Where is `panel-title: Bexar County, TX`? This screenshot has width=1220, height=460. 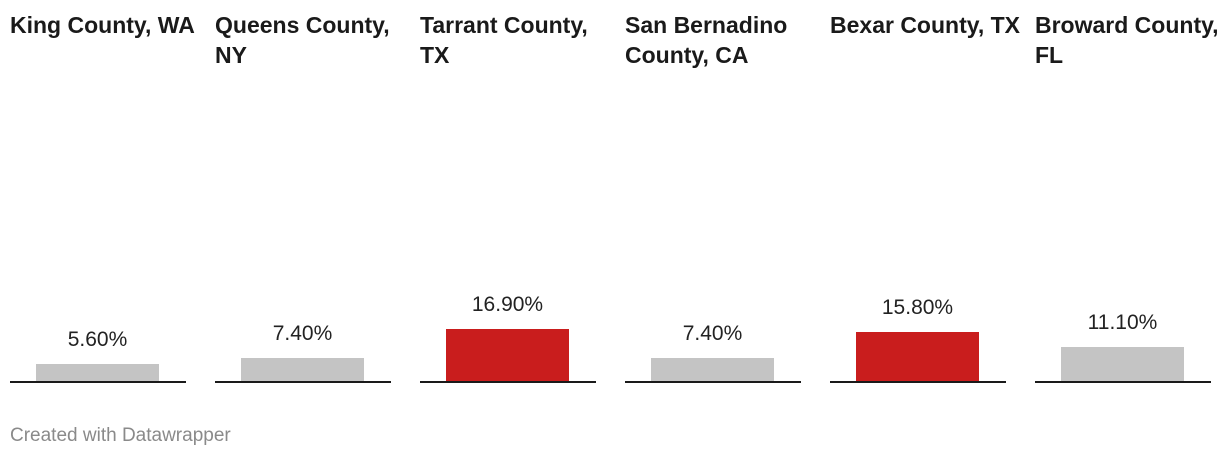 panel-title: Bexar County, TX is located at coordinates (925, 25).